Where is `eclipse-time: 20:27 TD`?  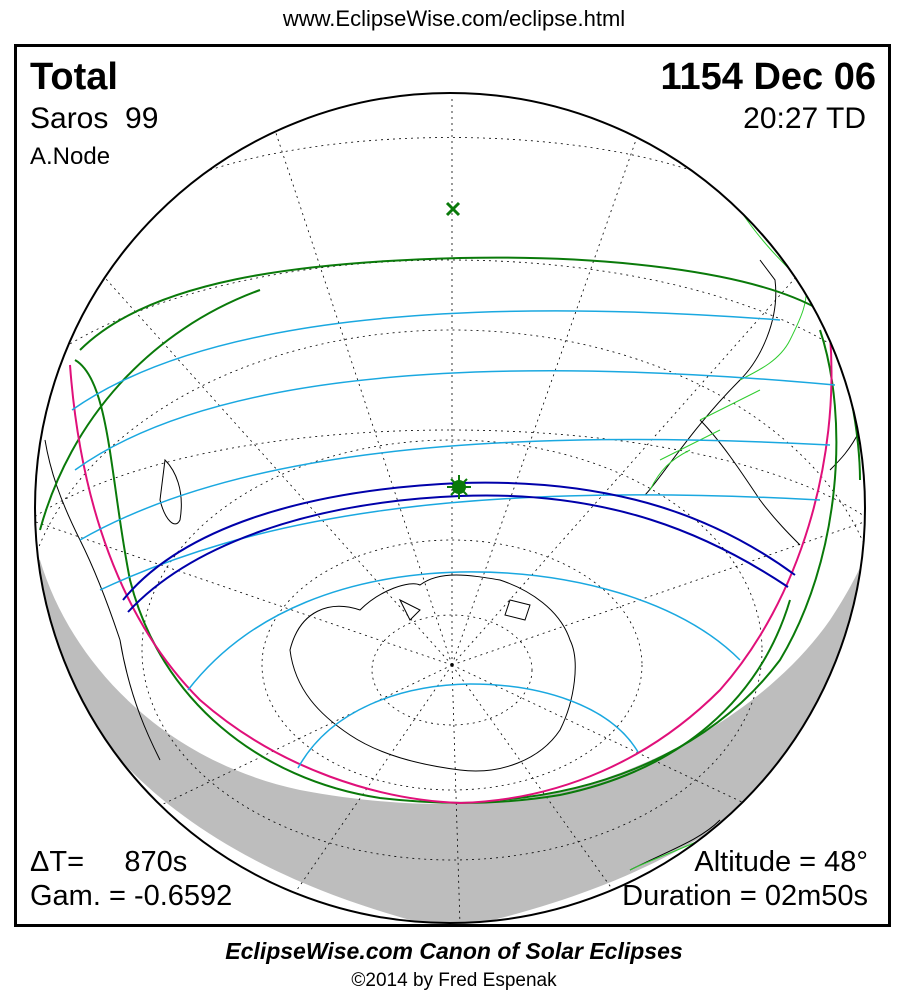 eclipse-time: 20:27 TD is located at coordinates (804, 118).